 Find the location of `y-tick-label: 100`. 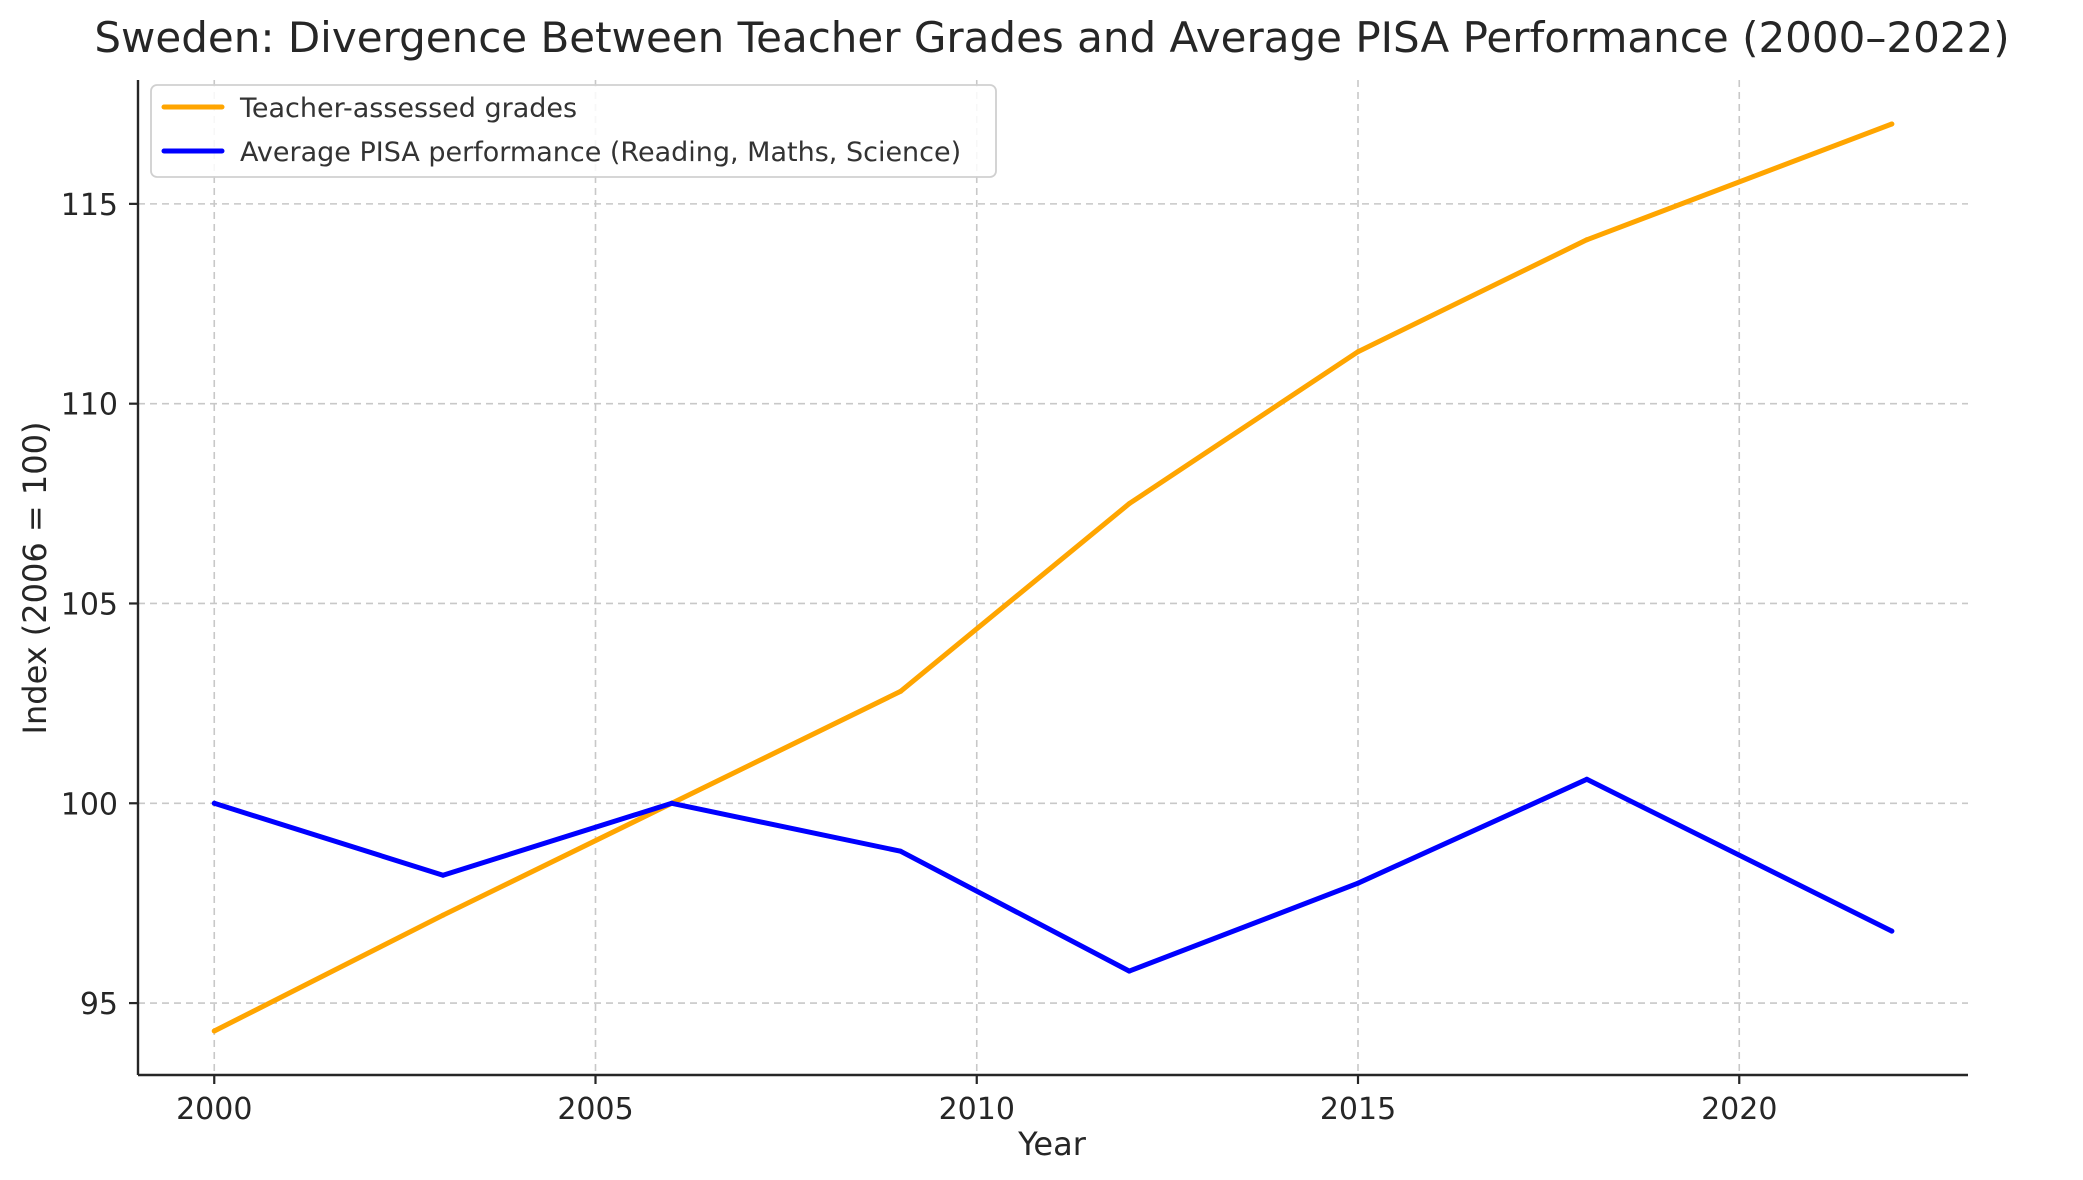

y-tick-label: 100 is located at coordinates (89, 804).